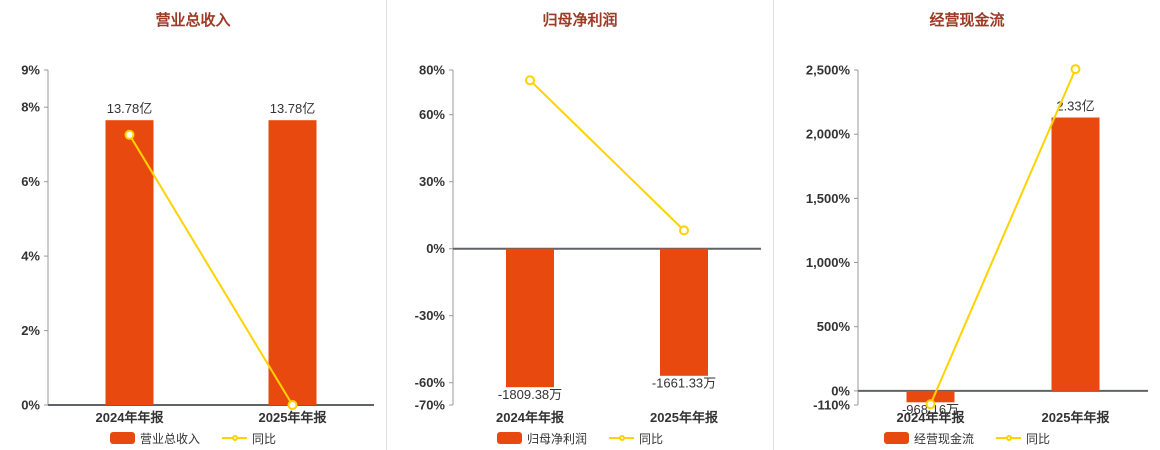 This screenshot has width=1160, height=450. Describe the element at coordinates (684, 383) in the screenshot. I see `bar-value-label: -1661.33万` at that location.